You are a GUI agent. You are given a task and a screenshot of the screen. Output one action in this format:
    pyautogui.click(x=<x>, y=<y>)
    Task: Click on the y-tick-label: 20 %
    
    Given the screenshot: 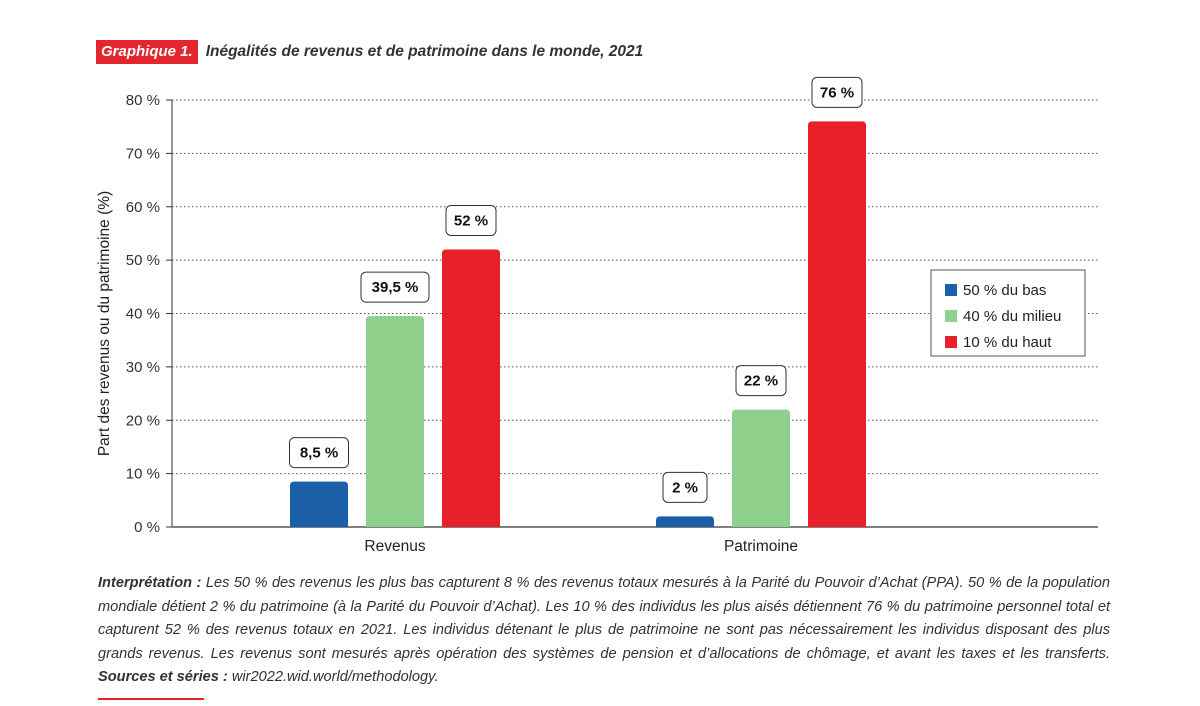 What is the action you would take?
    pyautogui.click(x=143, y=420)
    